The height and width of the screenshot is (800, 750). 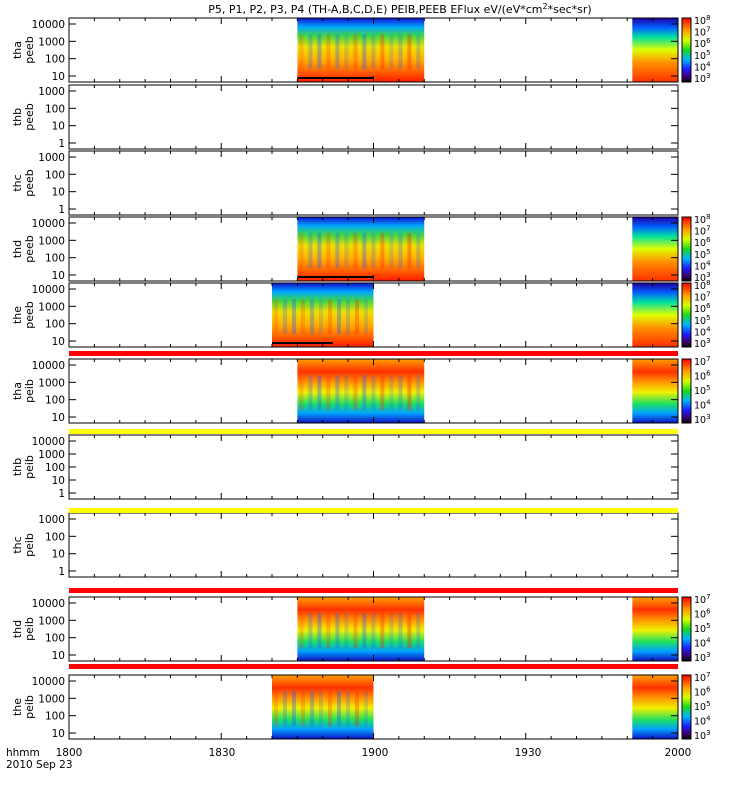 I want to click on y-label-probe: the, so click(x=17, y=707).